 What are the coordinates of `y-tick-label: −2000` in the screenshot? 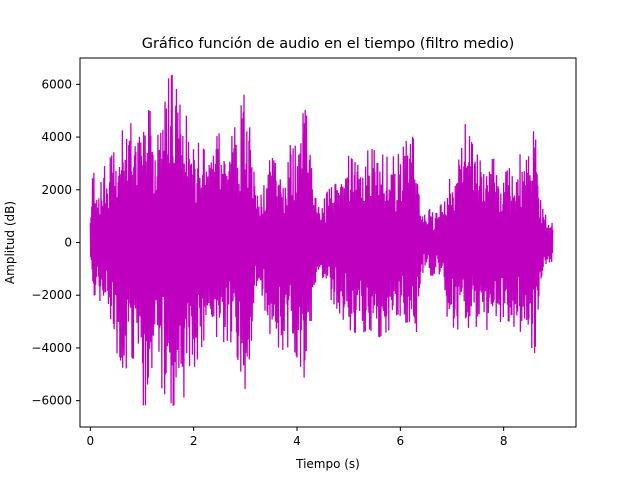 It's located at (51, 295).